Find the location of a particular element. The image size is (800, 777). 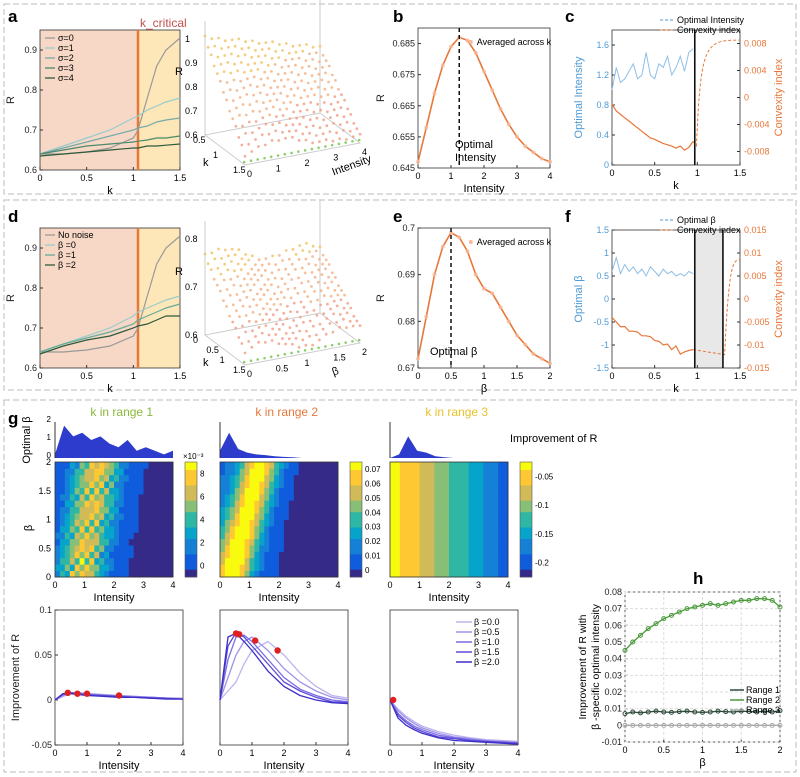

x-tick-label: 2 is located at coordinates (307, 163).